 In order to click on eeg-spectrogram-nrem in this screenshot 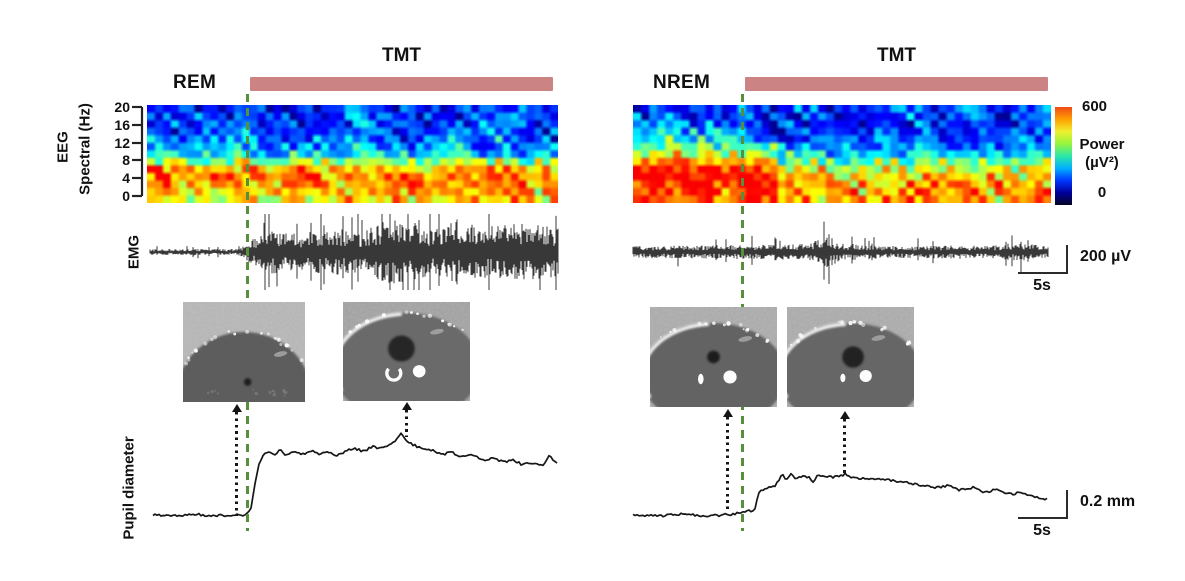, I will do `click(842, 154)`.